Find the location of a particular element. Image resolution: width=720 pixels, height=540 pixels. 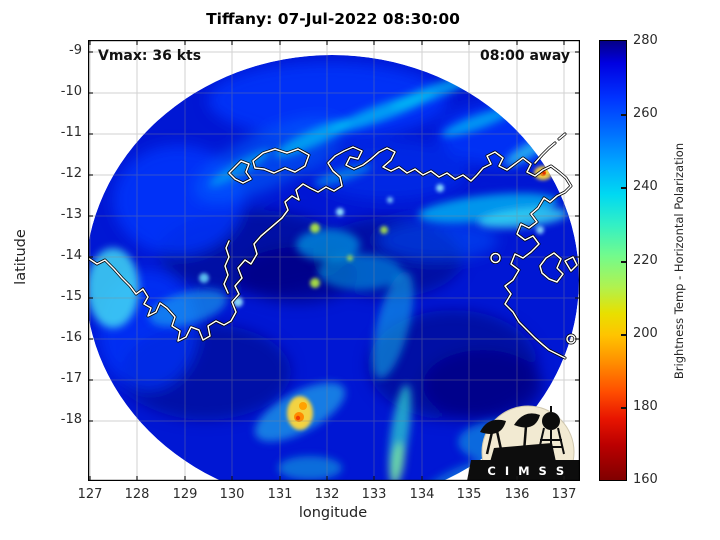

x-tick-label: 128 is located at coordinates (137, 494).